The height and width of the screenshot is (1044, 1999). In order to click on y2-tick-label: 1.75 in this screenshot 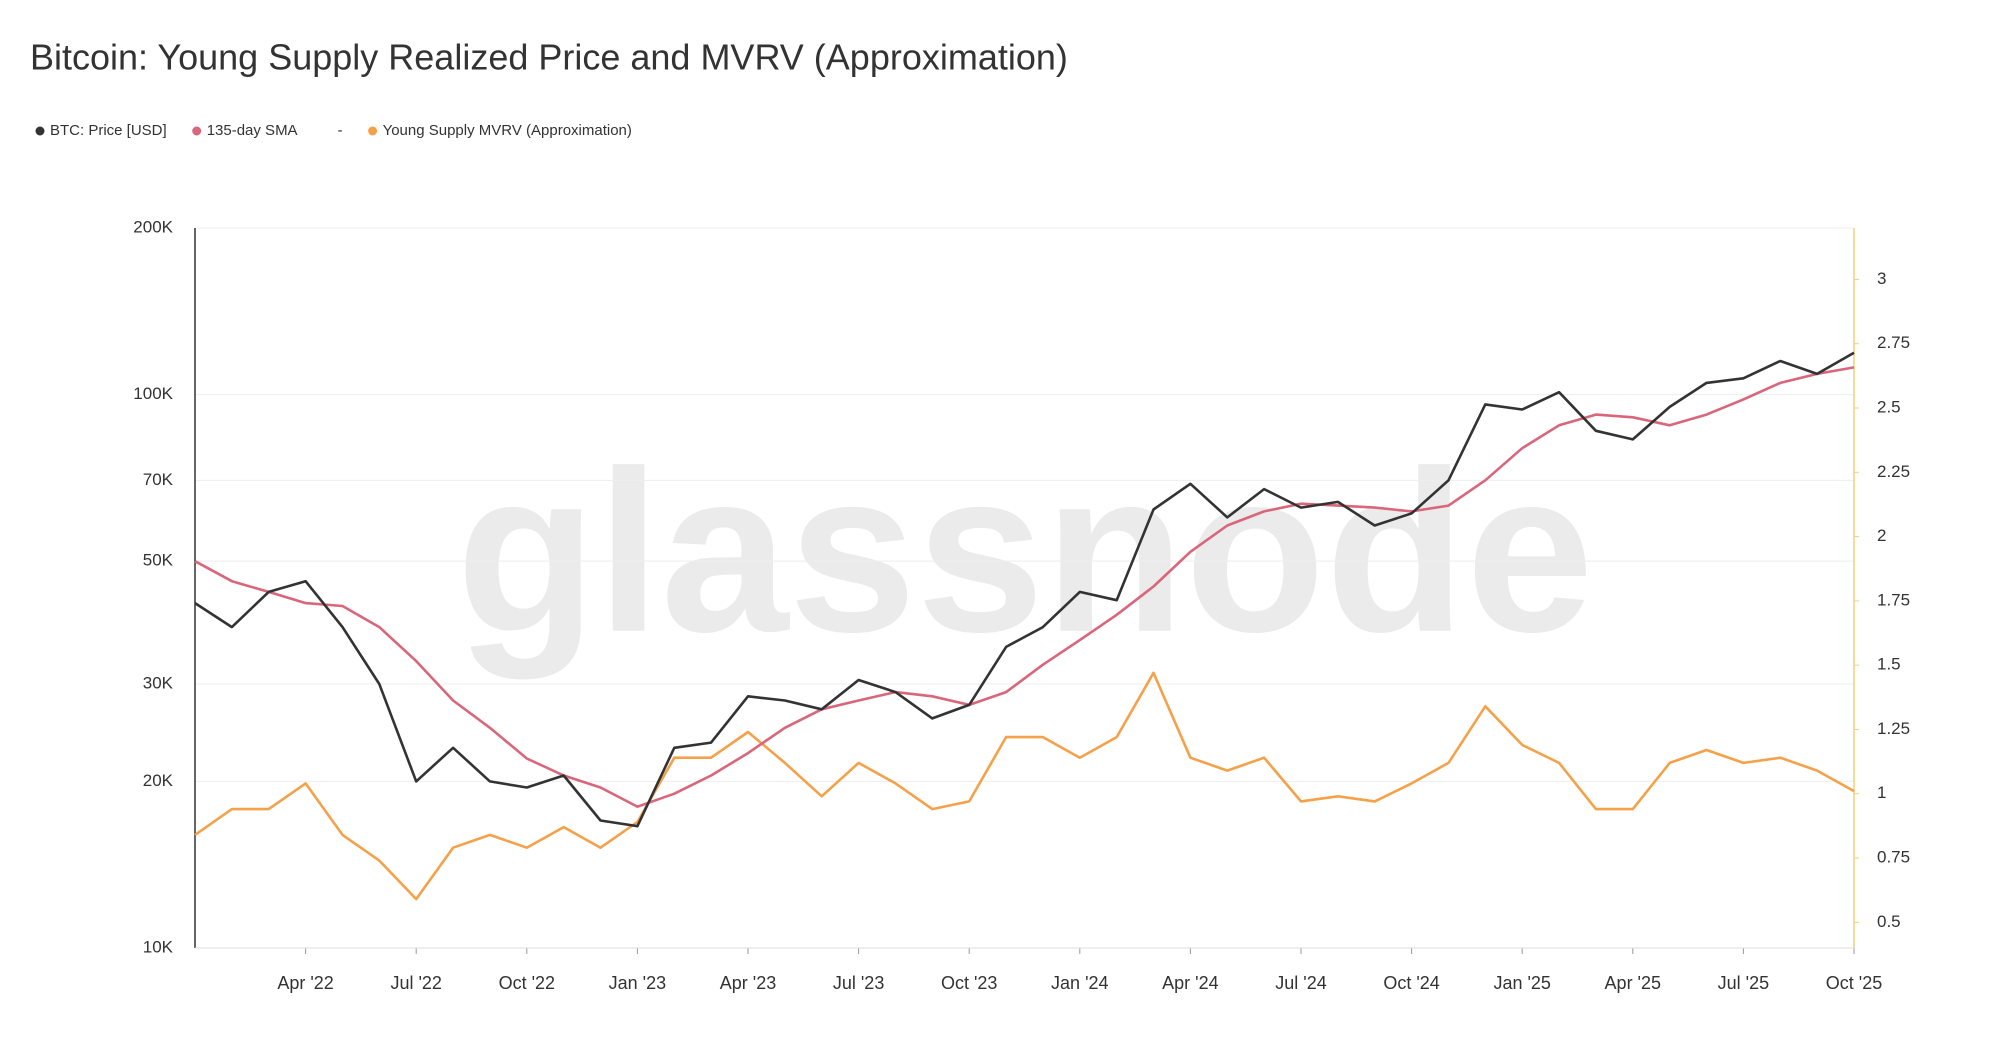, I will do `click(1893, 599)`.